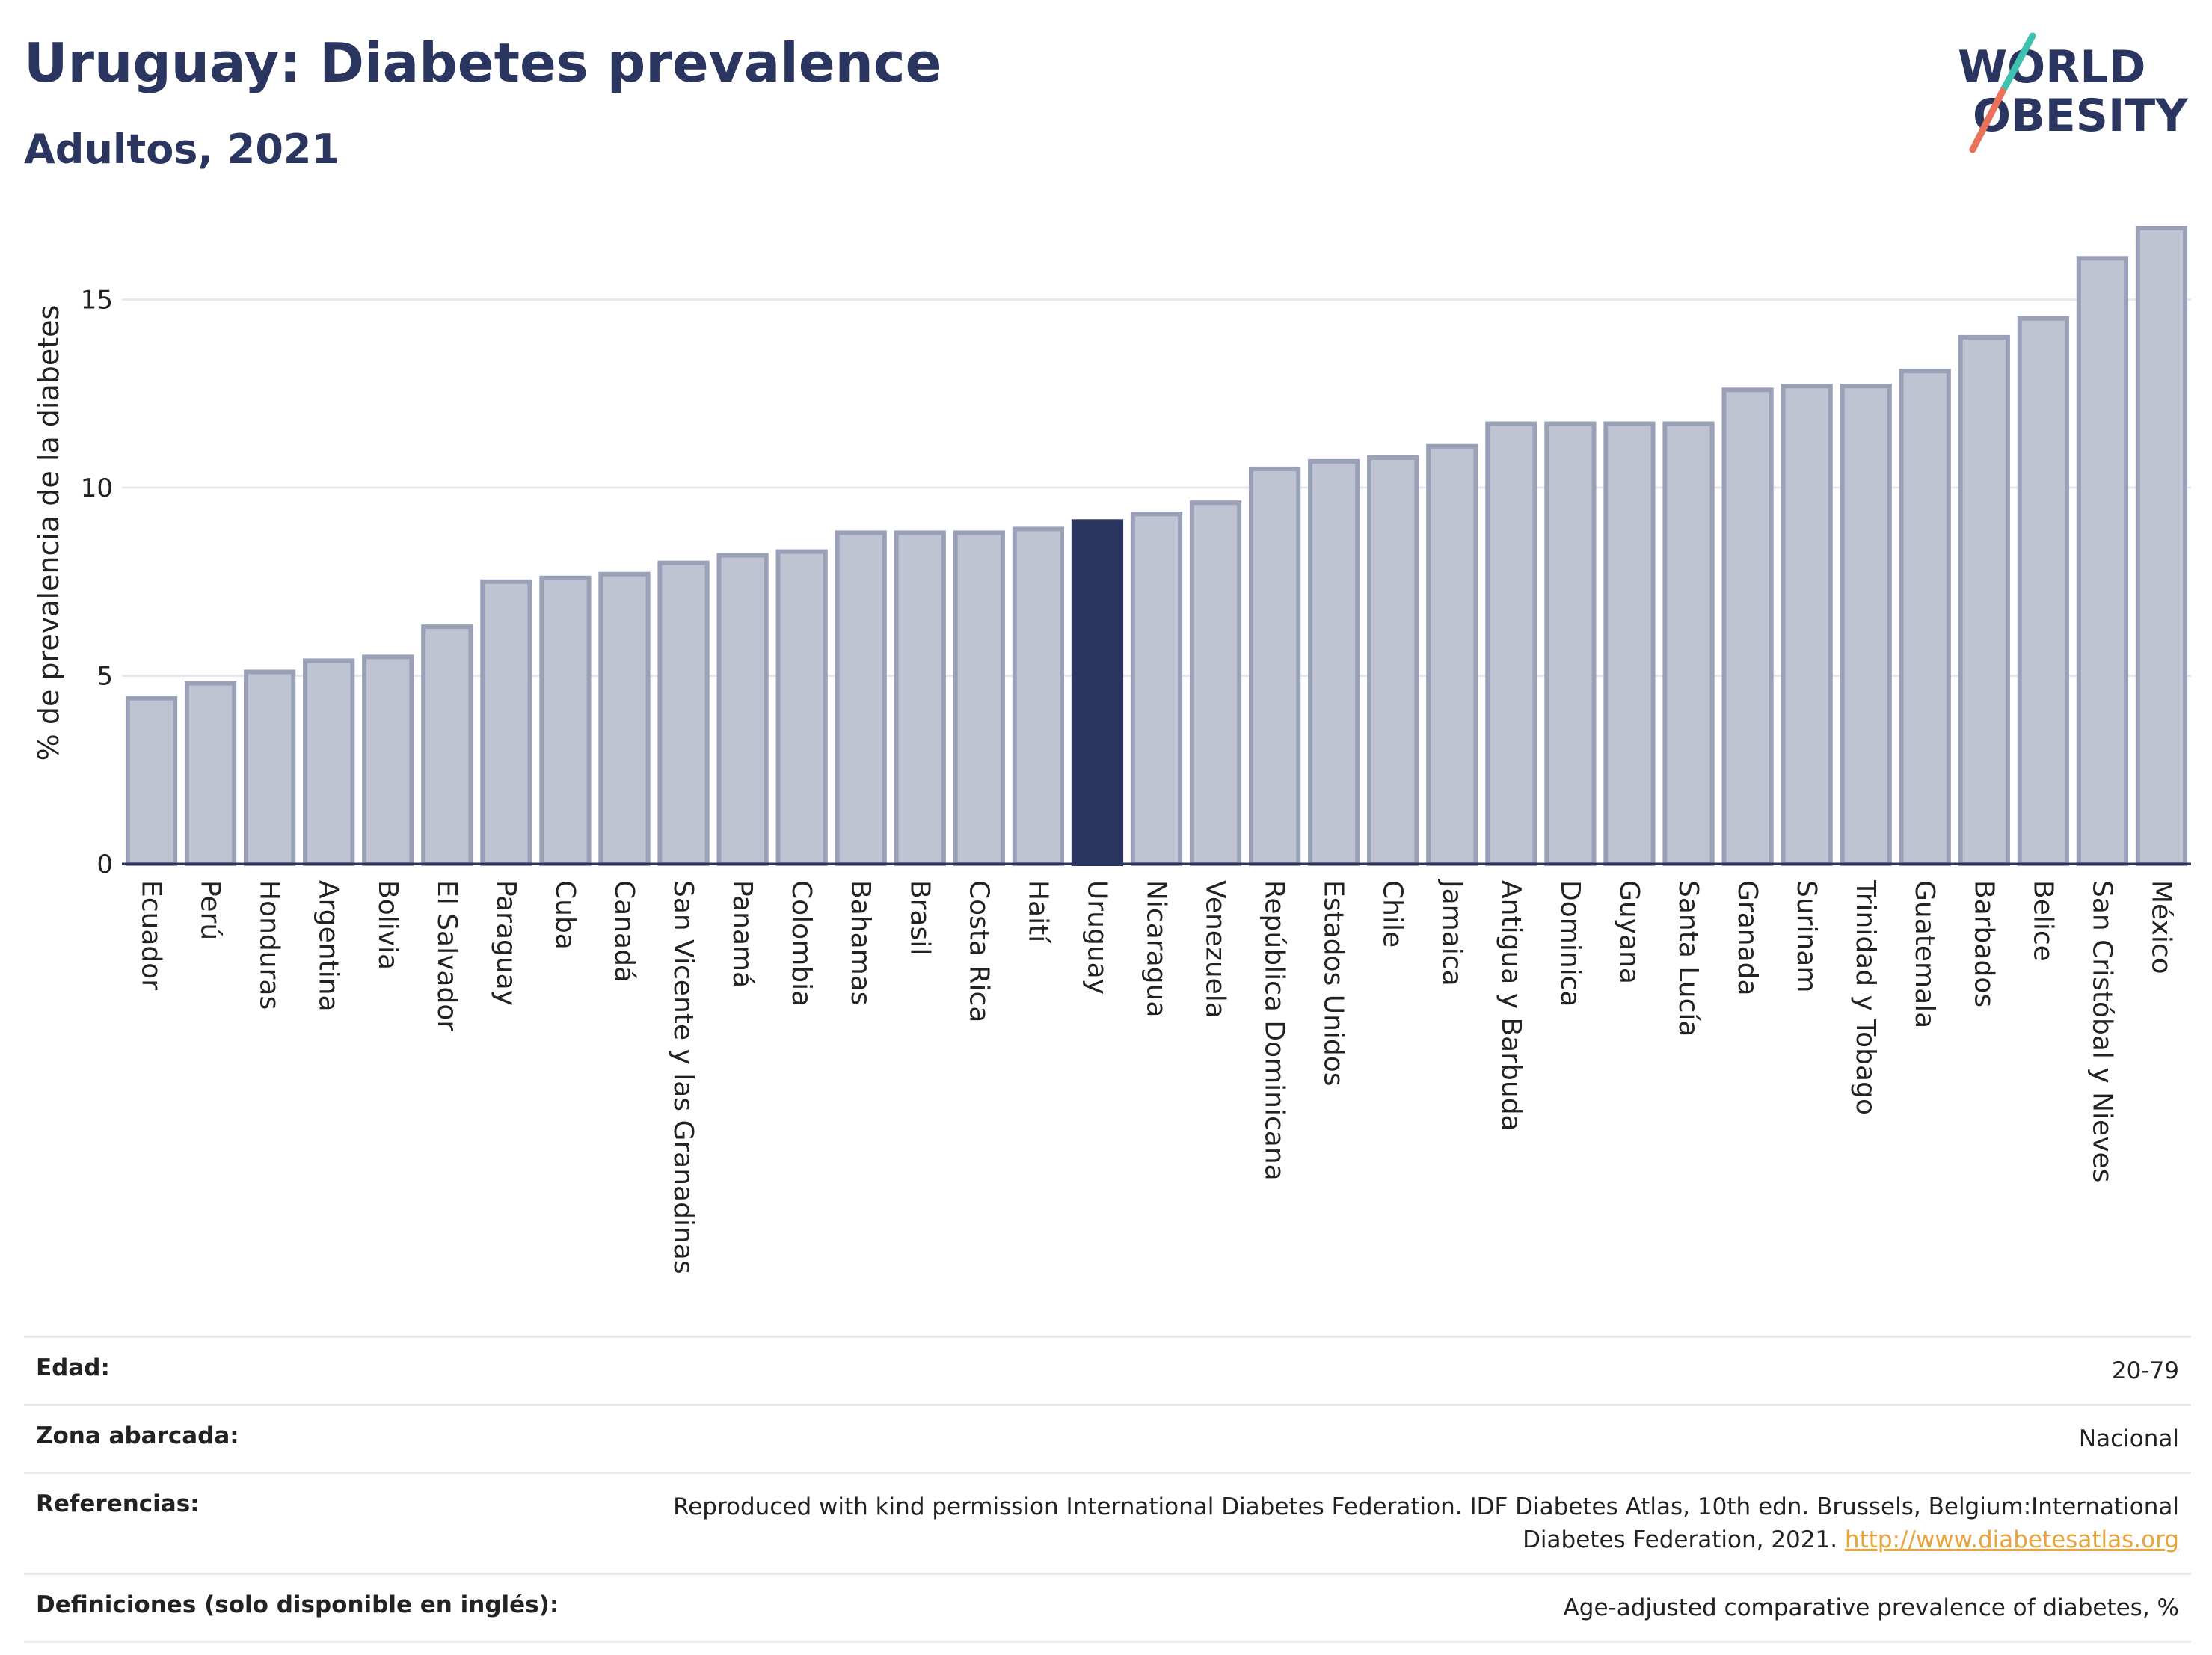  I want to click on x-tick-label: San Cristóbal y Nieves, so click(2101, 1031).